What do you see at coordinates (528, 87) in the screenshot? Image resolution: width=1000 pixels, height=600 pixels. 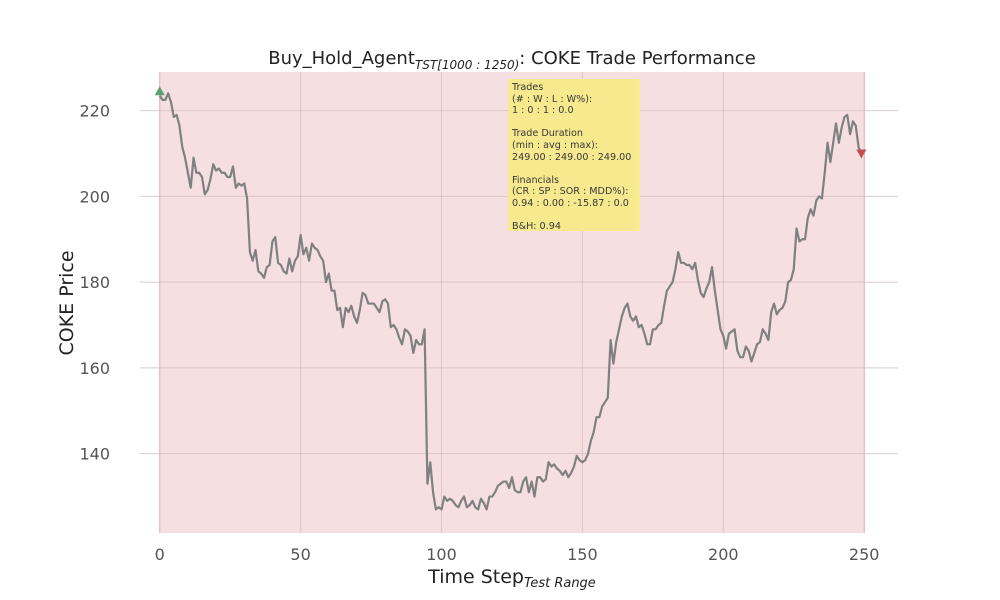 I see `info-line: Trades` at bounding box center [528, 87].